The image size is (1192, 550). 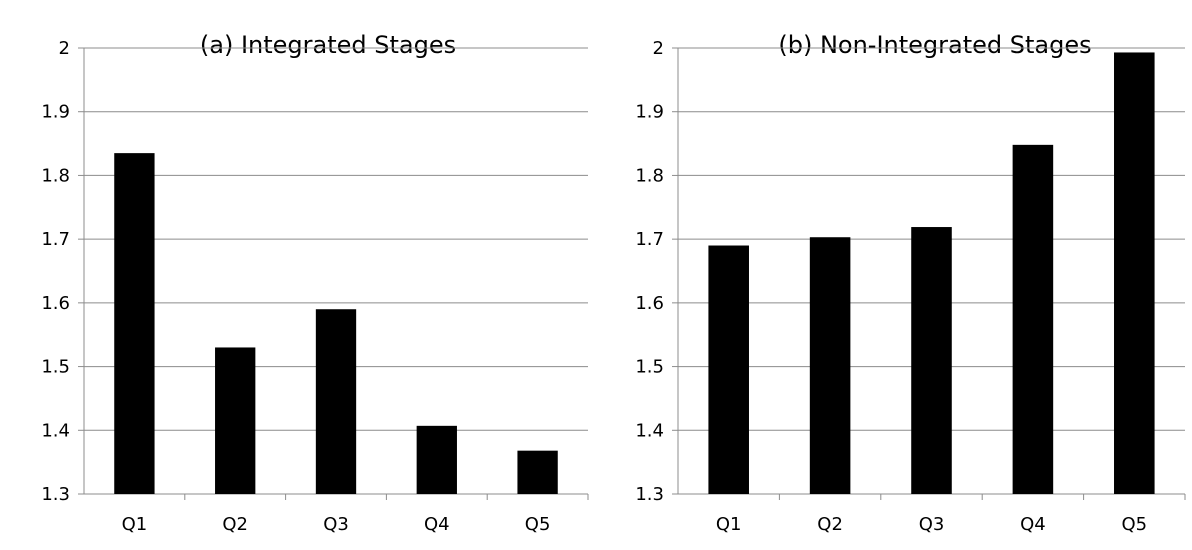 I want to click on chart-title: (a) Integrated Stages, so click(x=328, y=45).